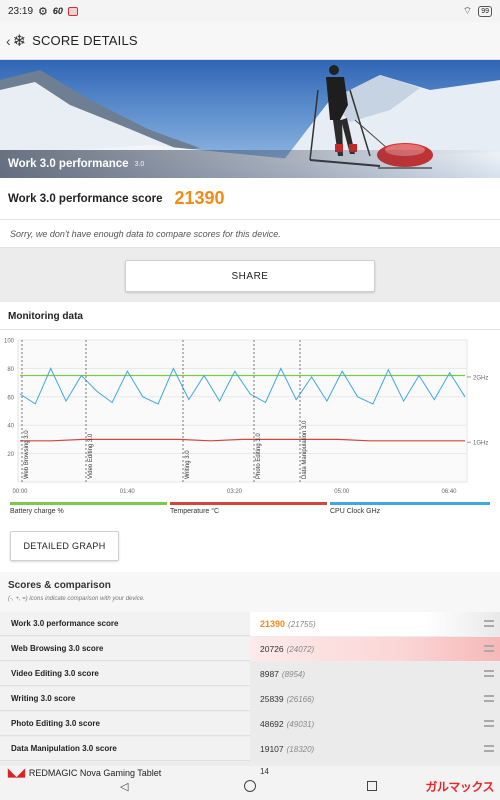  What do you see at coordinates (139, 164) in the screenshot?
I see `hero-version: 3.0` at bounding box center [139, 164].